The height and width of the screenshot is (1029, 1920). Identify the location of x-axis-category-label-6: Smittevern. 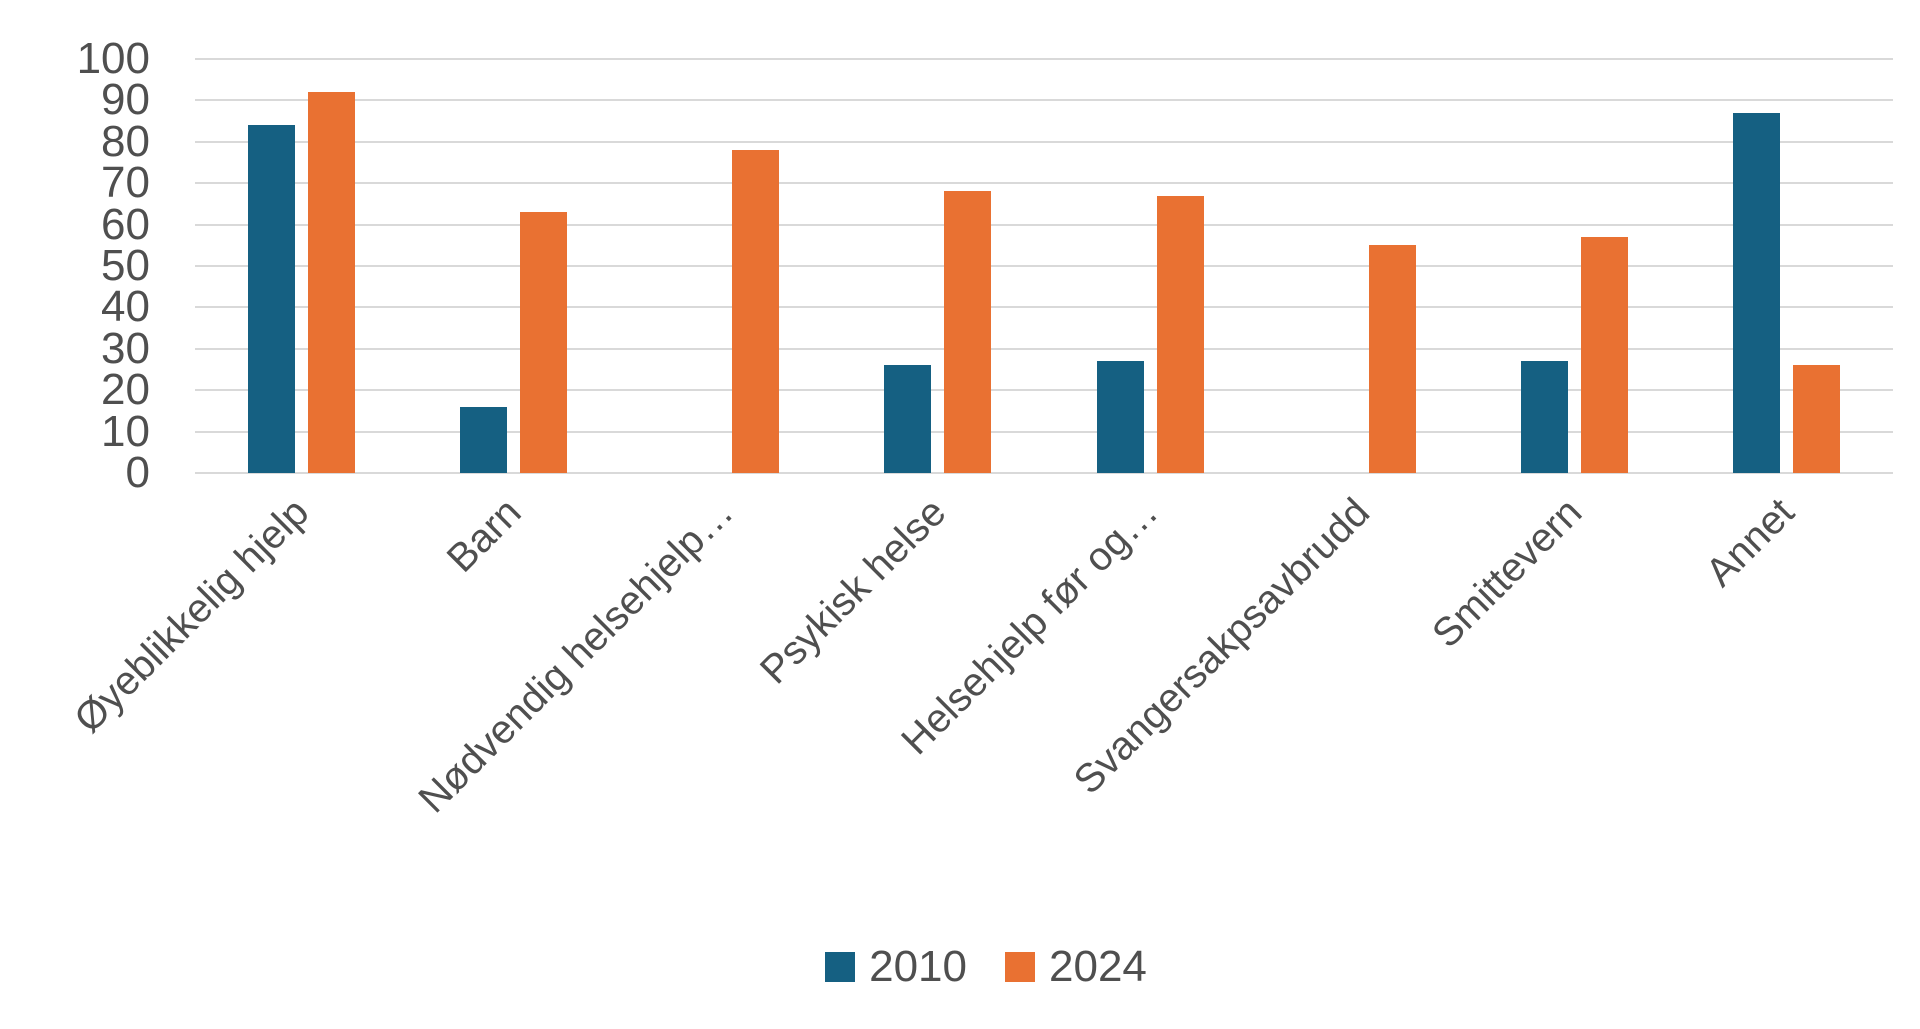
(1507, 573).